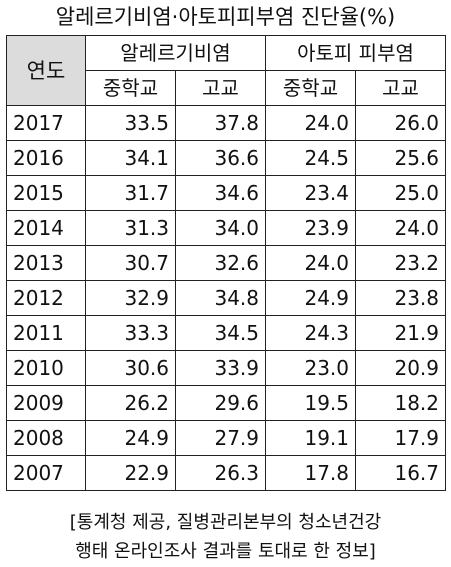 The height and width of the screenshot is (567, 451). I want to click on value-cell: 33.5, so click(130, 123).